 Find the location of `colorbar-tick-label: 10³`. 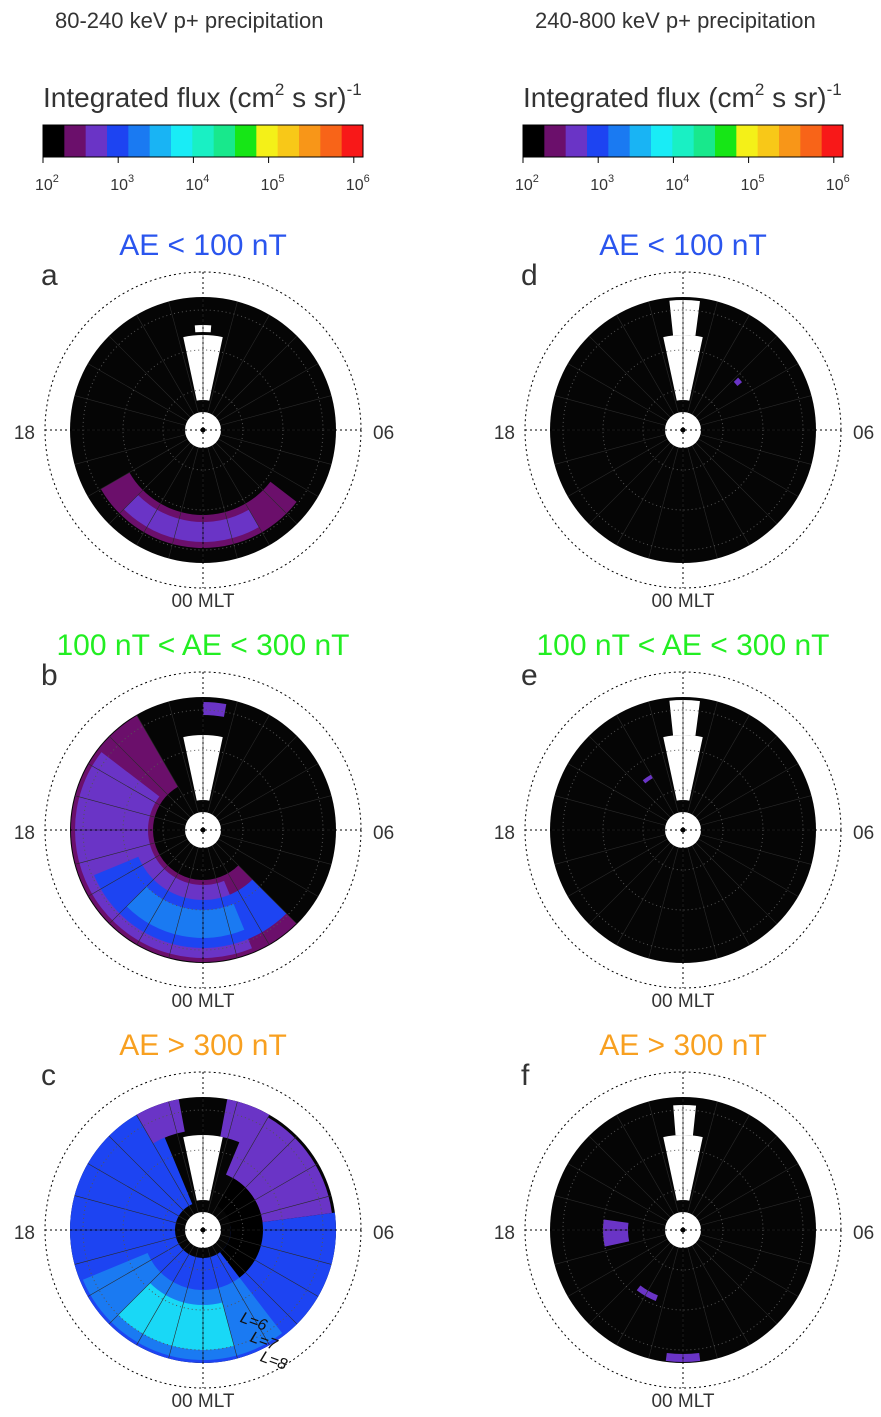

colorbar-tick-label: 10³ is located at coordinates (602, 183).